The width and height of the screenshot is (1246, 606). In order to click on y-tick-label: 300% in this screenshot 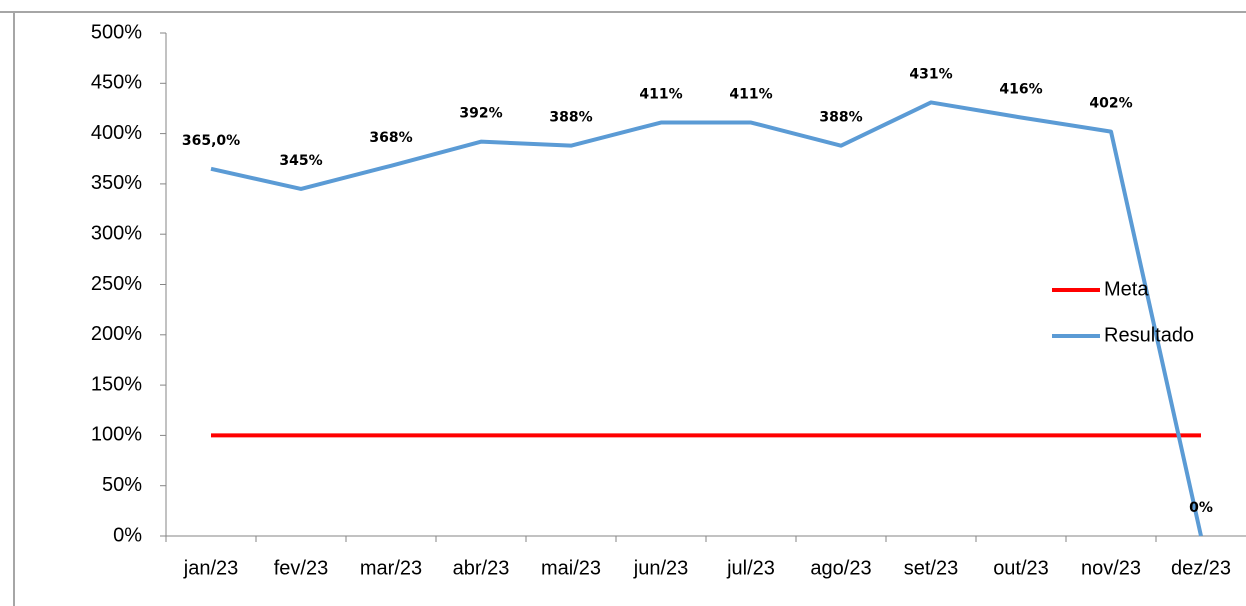, I will do `click(116, 233)`.